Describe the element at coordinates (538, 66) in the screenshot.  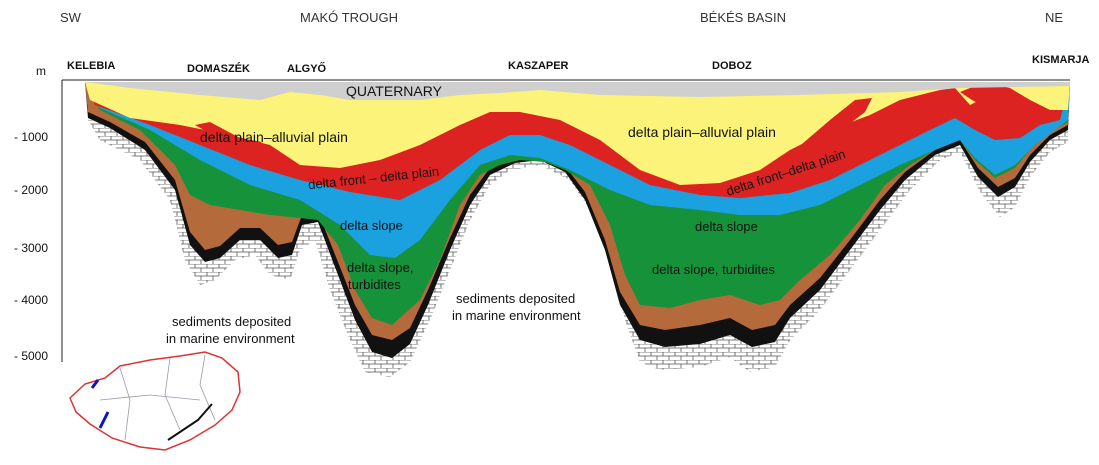
I see `locality: KASZAPER` at that location.